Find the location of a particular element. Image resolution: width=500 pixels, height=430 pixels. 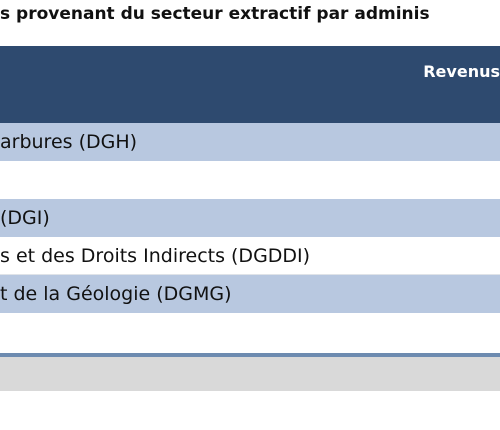

table-row: (DGI) is located at coordinates (250, 218).